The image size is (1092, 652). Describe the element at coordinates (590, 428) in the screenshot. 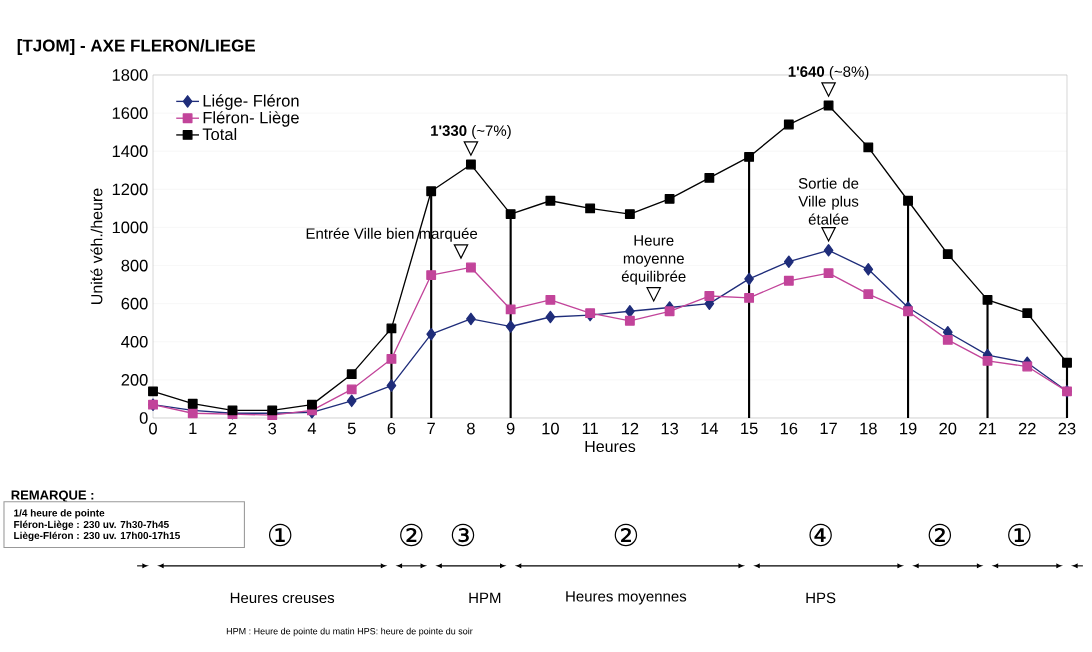

I see `x-tick-label: 11` at that location.